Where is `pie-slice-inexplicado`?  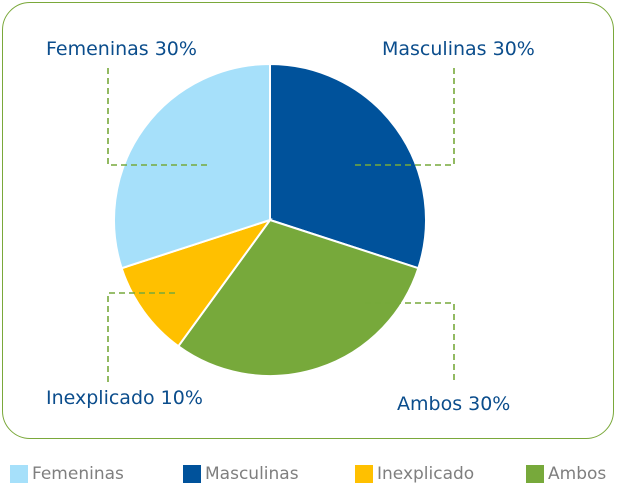 pie-slice-inexplicado is located at coordinates (196, 283).